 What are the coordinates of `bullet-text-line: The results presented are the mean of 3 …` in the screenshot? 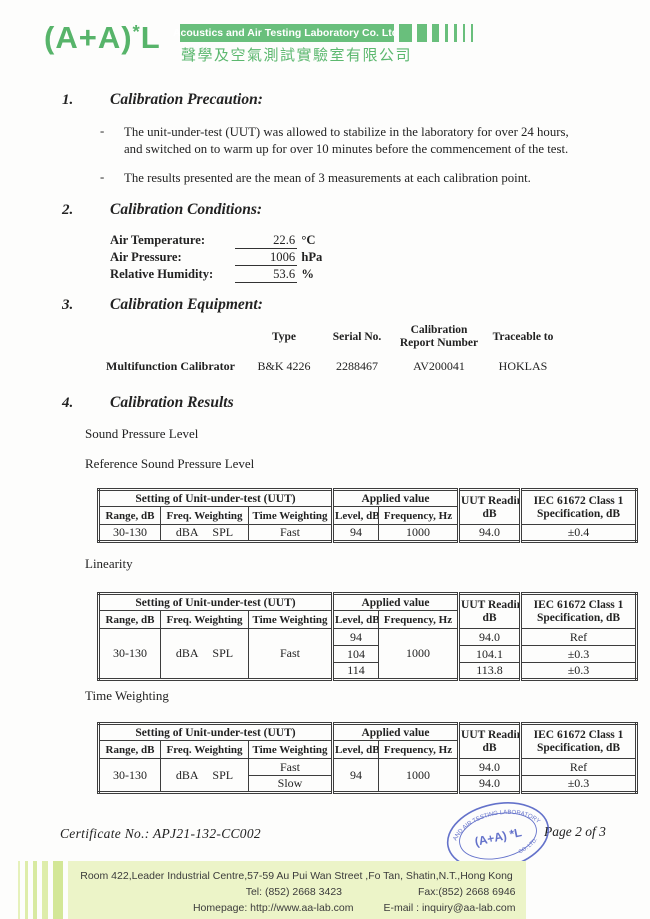 It's located at (327, 178).